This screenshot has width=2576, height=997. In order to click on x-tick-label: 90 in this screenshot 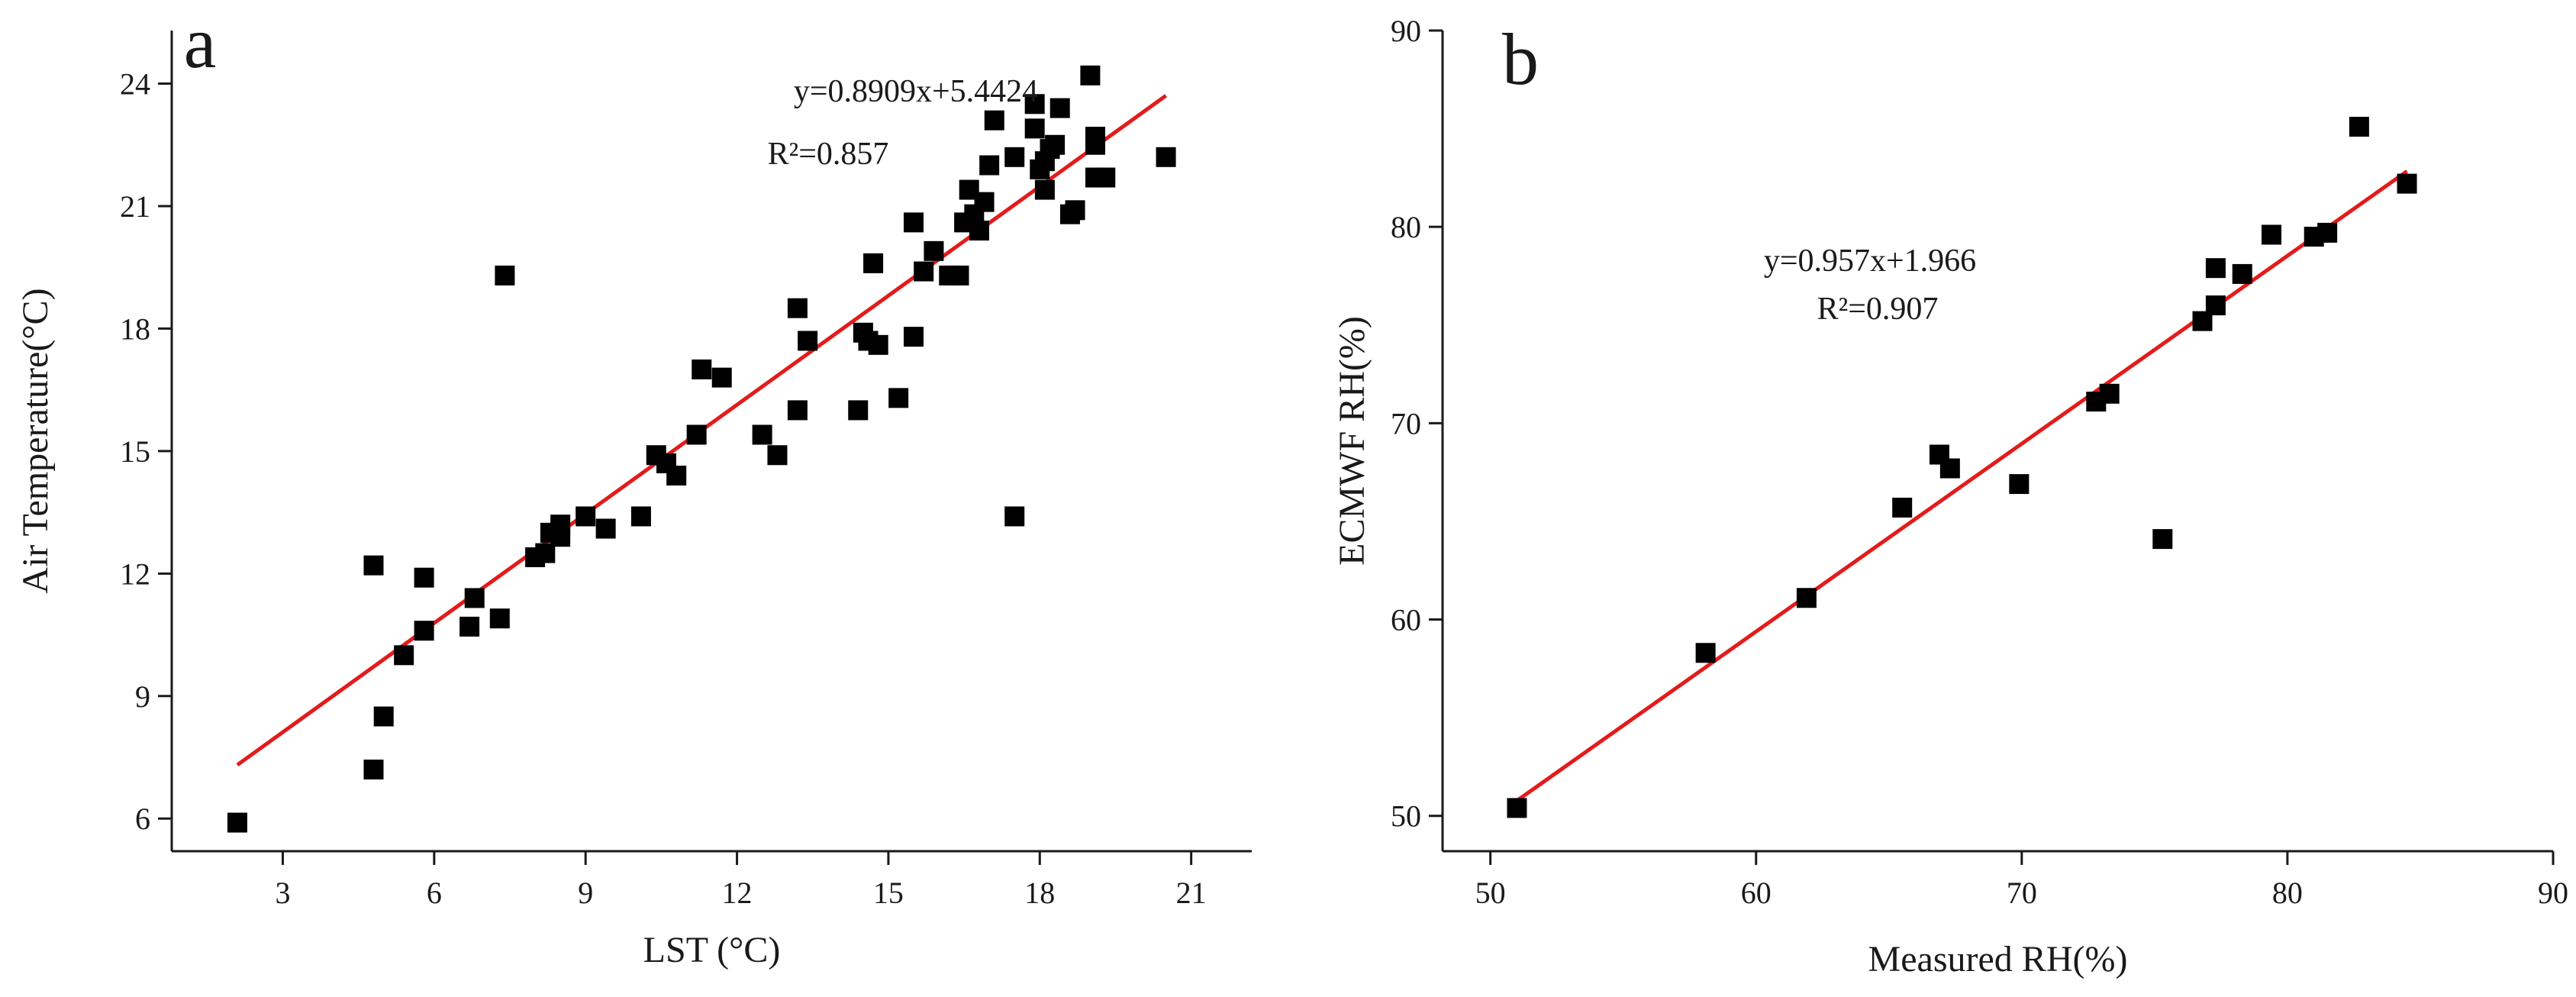, I will do `click(2553, 893)`.